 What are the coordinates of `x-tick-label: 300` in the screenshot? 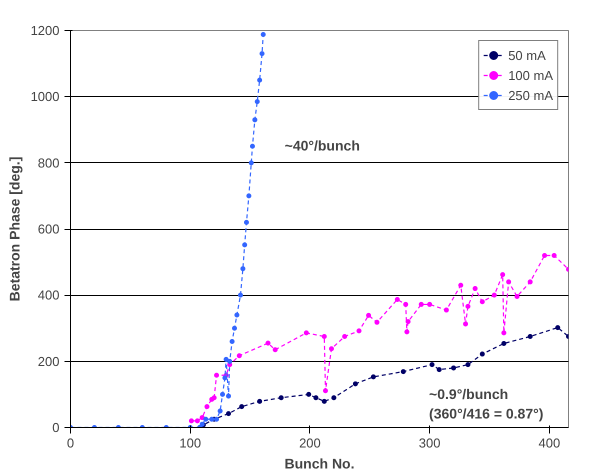 It's located at (429, 443).